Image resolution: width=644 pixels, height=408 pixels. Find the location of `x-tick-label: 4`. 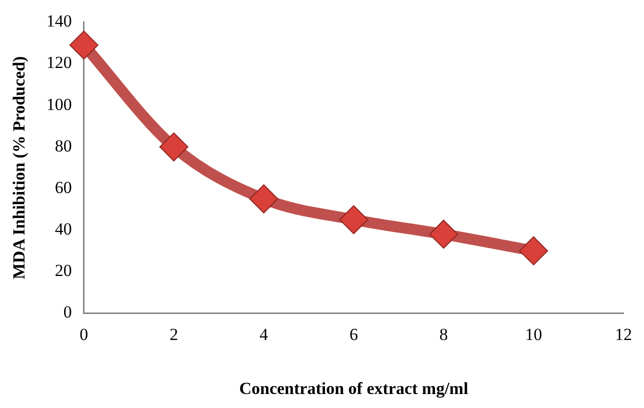

x-tick-label: 4 is located at coordinates (264, 334).